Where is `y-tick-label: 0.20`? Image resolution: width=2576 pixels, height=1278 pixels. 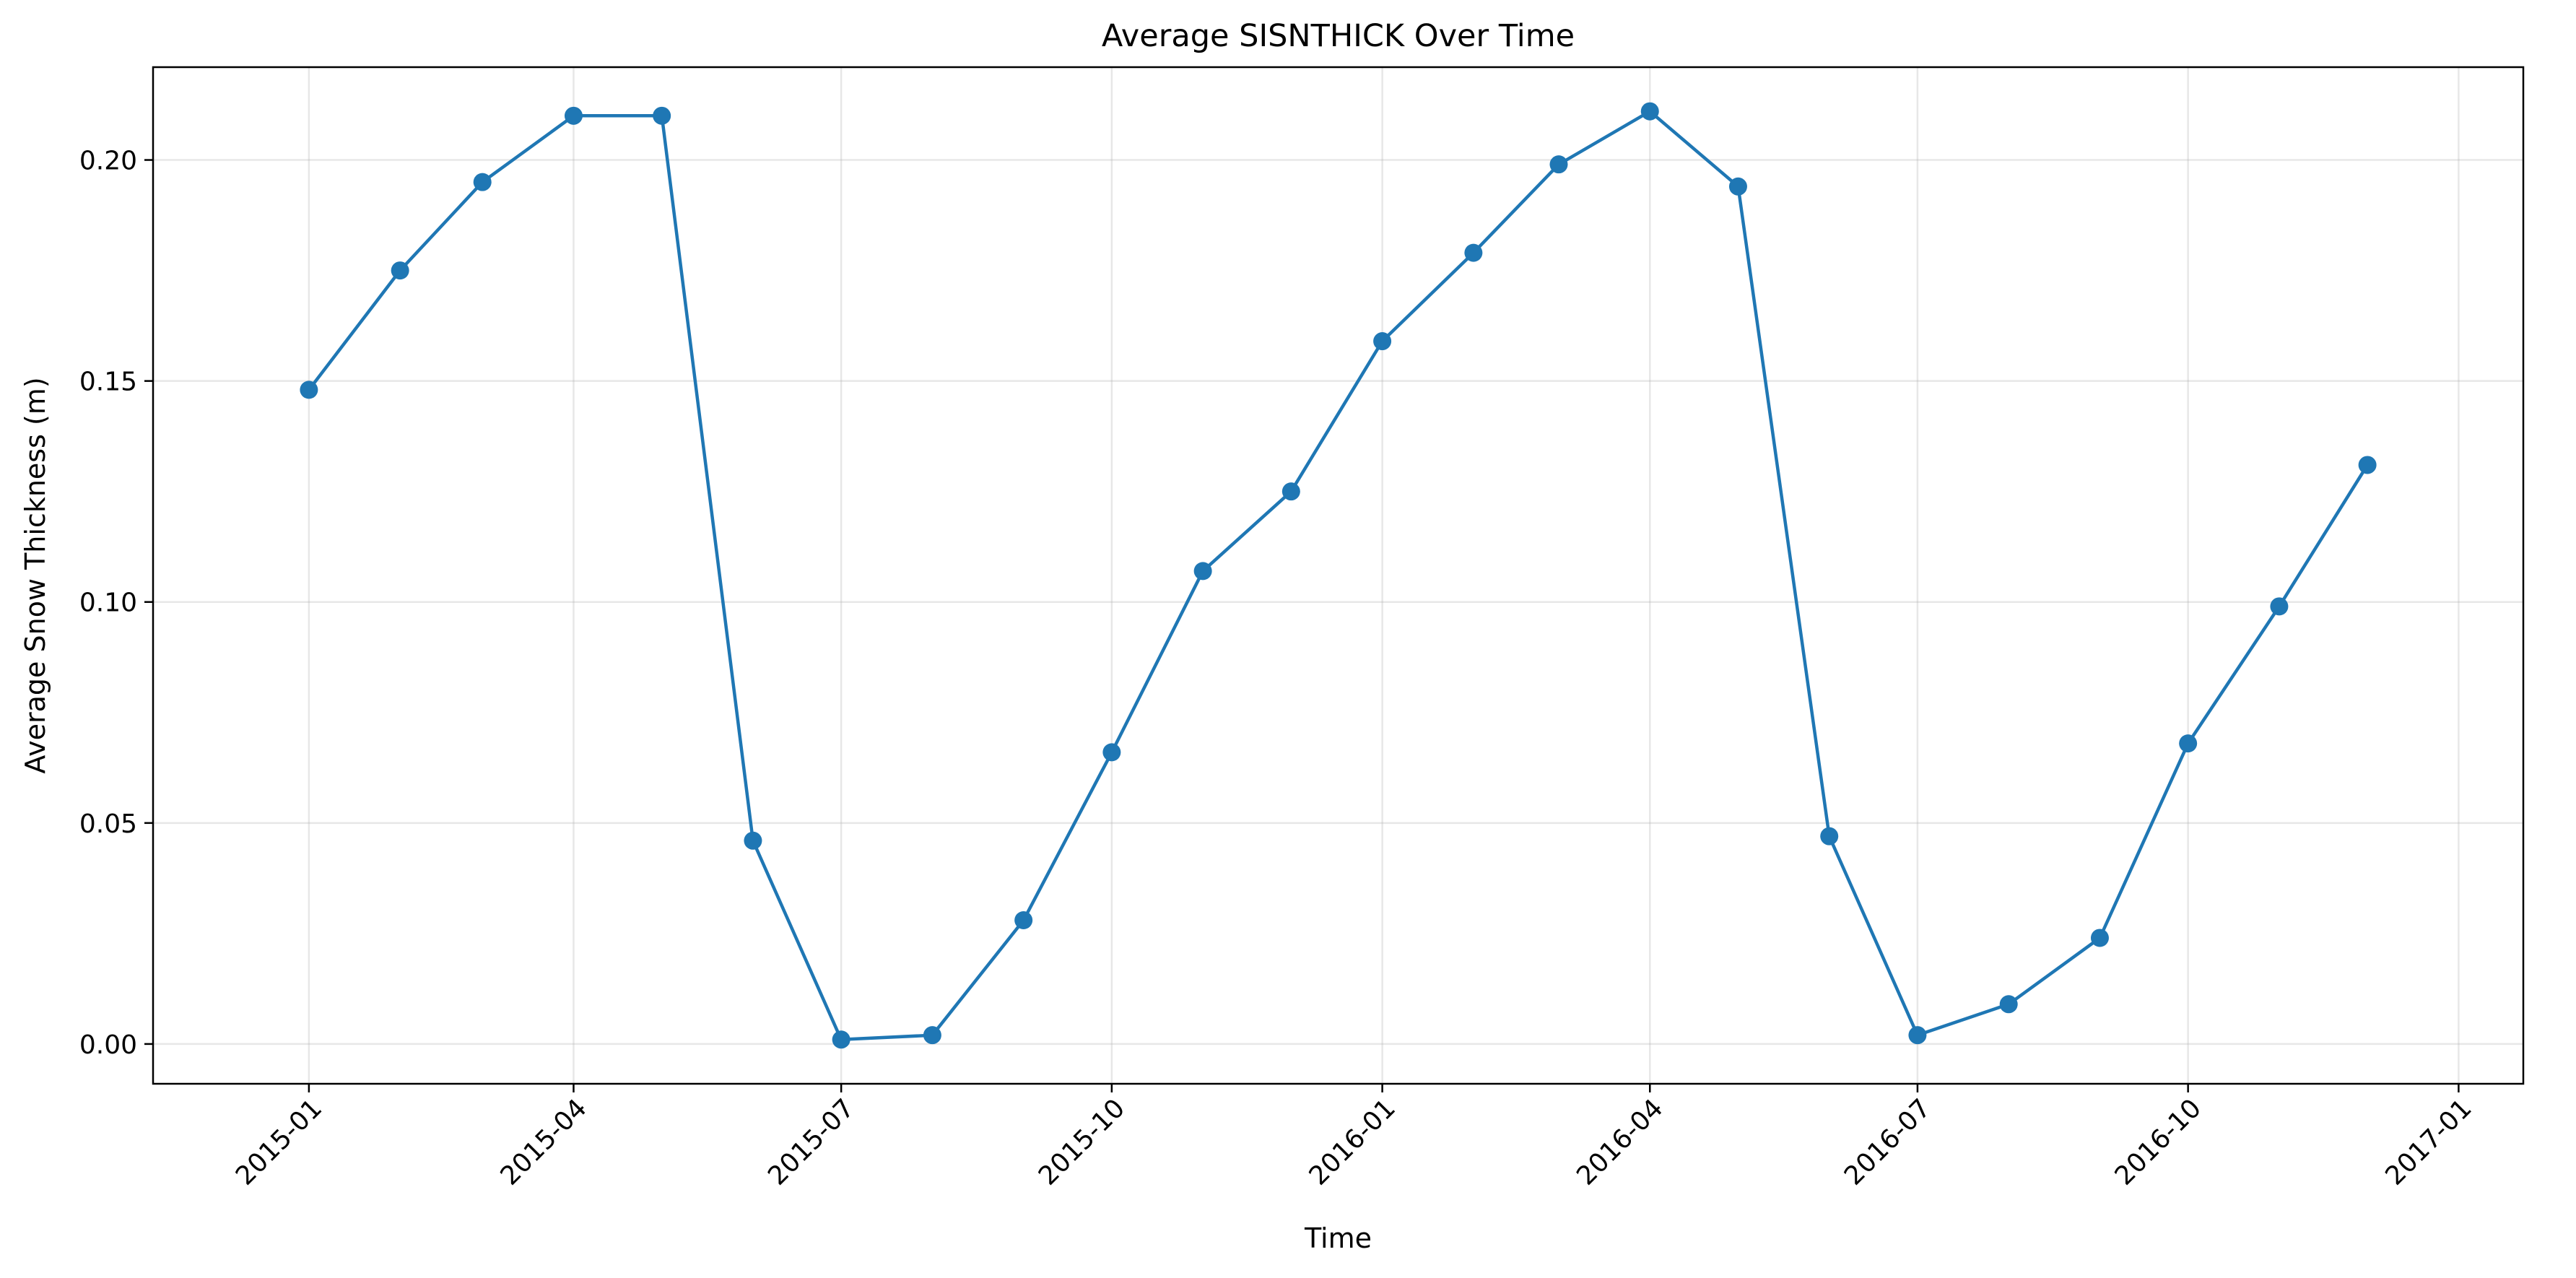 y-tick-label: 0.20 is located at coordinates (108, 162).